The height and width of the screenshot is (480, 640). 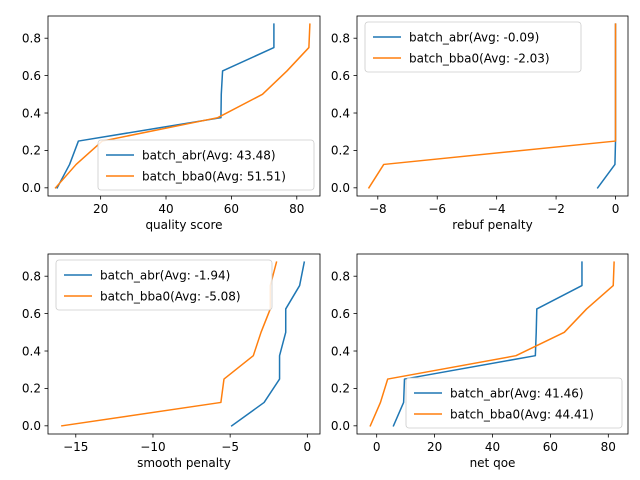 I want to click on legend-entry: batch_bba0(Avg: 44.41), so click(x=522, y=415).